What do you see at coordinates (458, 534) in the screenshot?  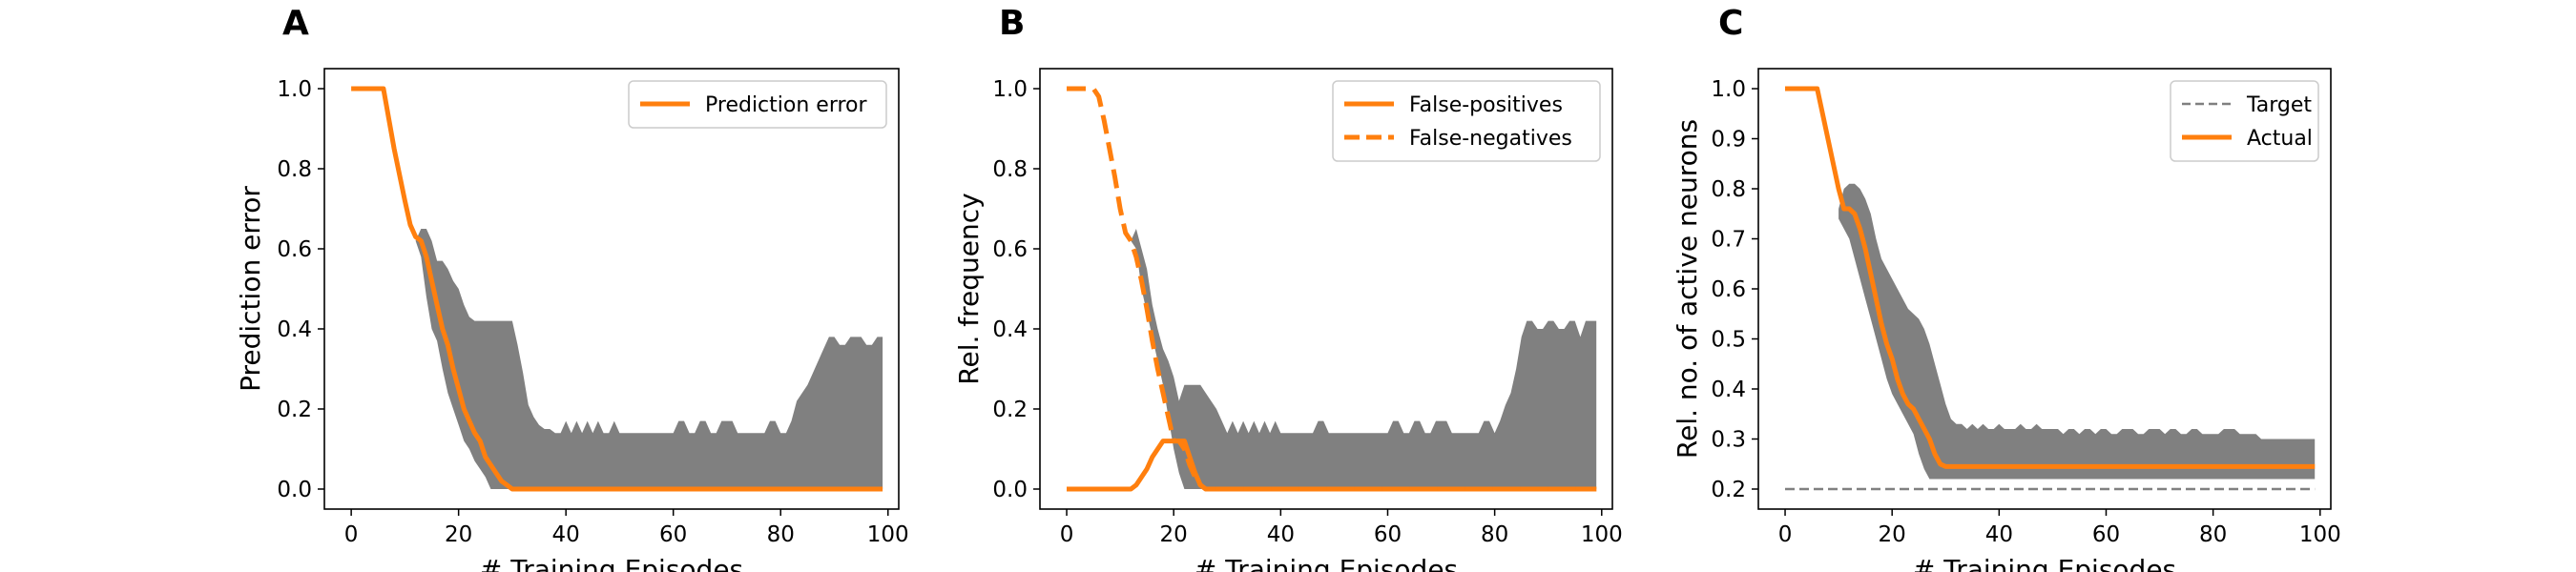 I see `panel-a-x-tick-label: 20` at bounding box center [458, 534].